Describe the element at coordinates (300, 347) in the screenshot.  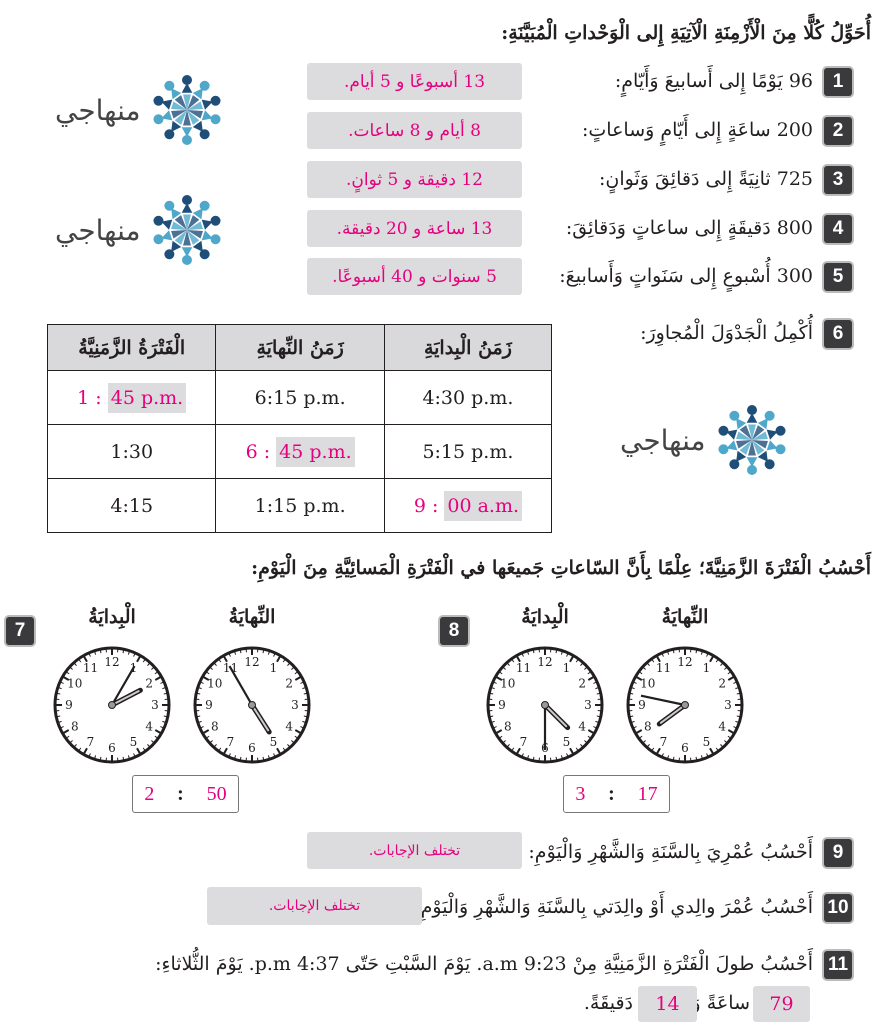
I see `header-end: زَمَنُ النِّهايَةِ` at that location.